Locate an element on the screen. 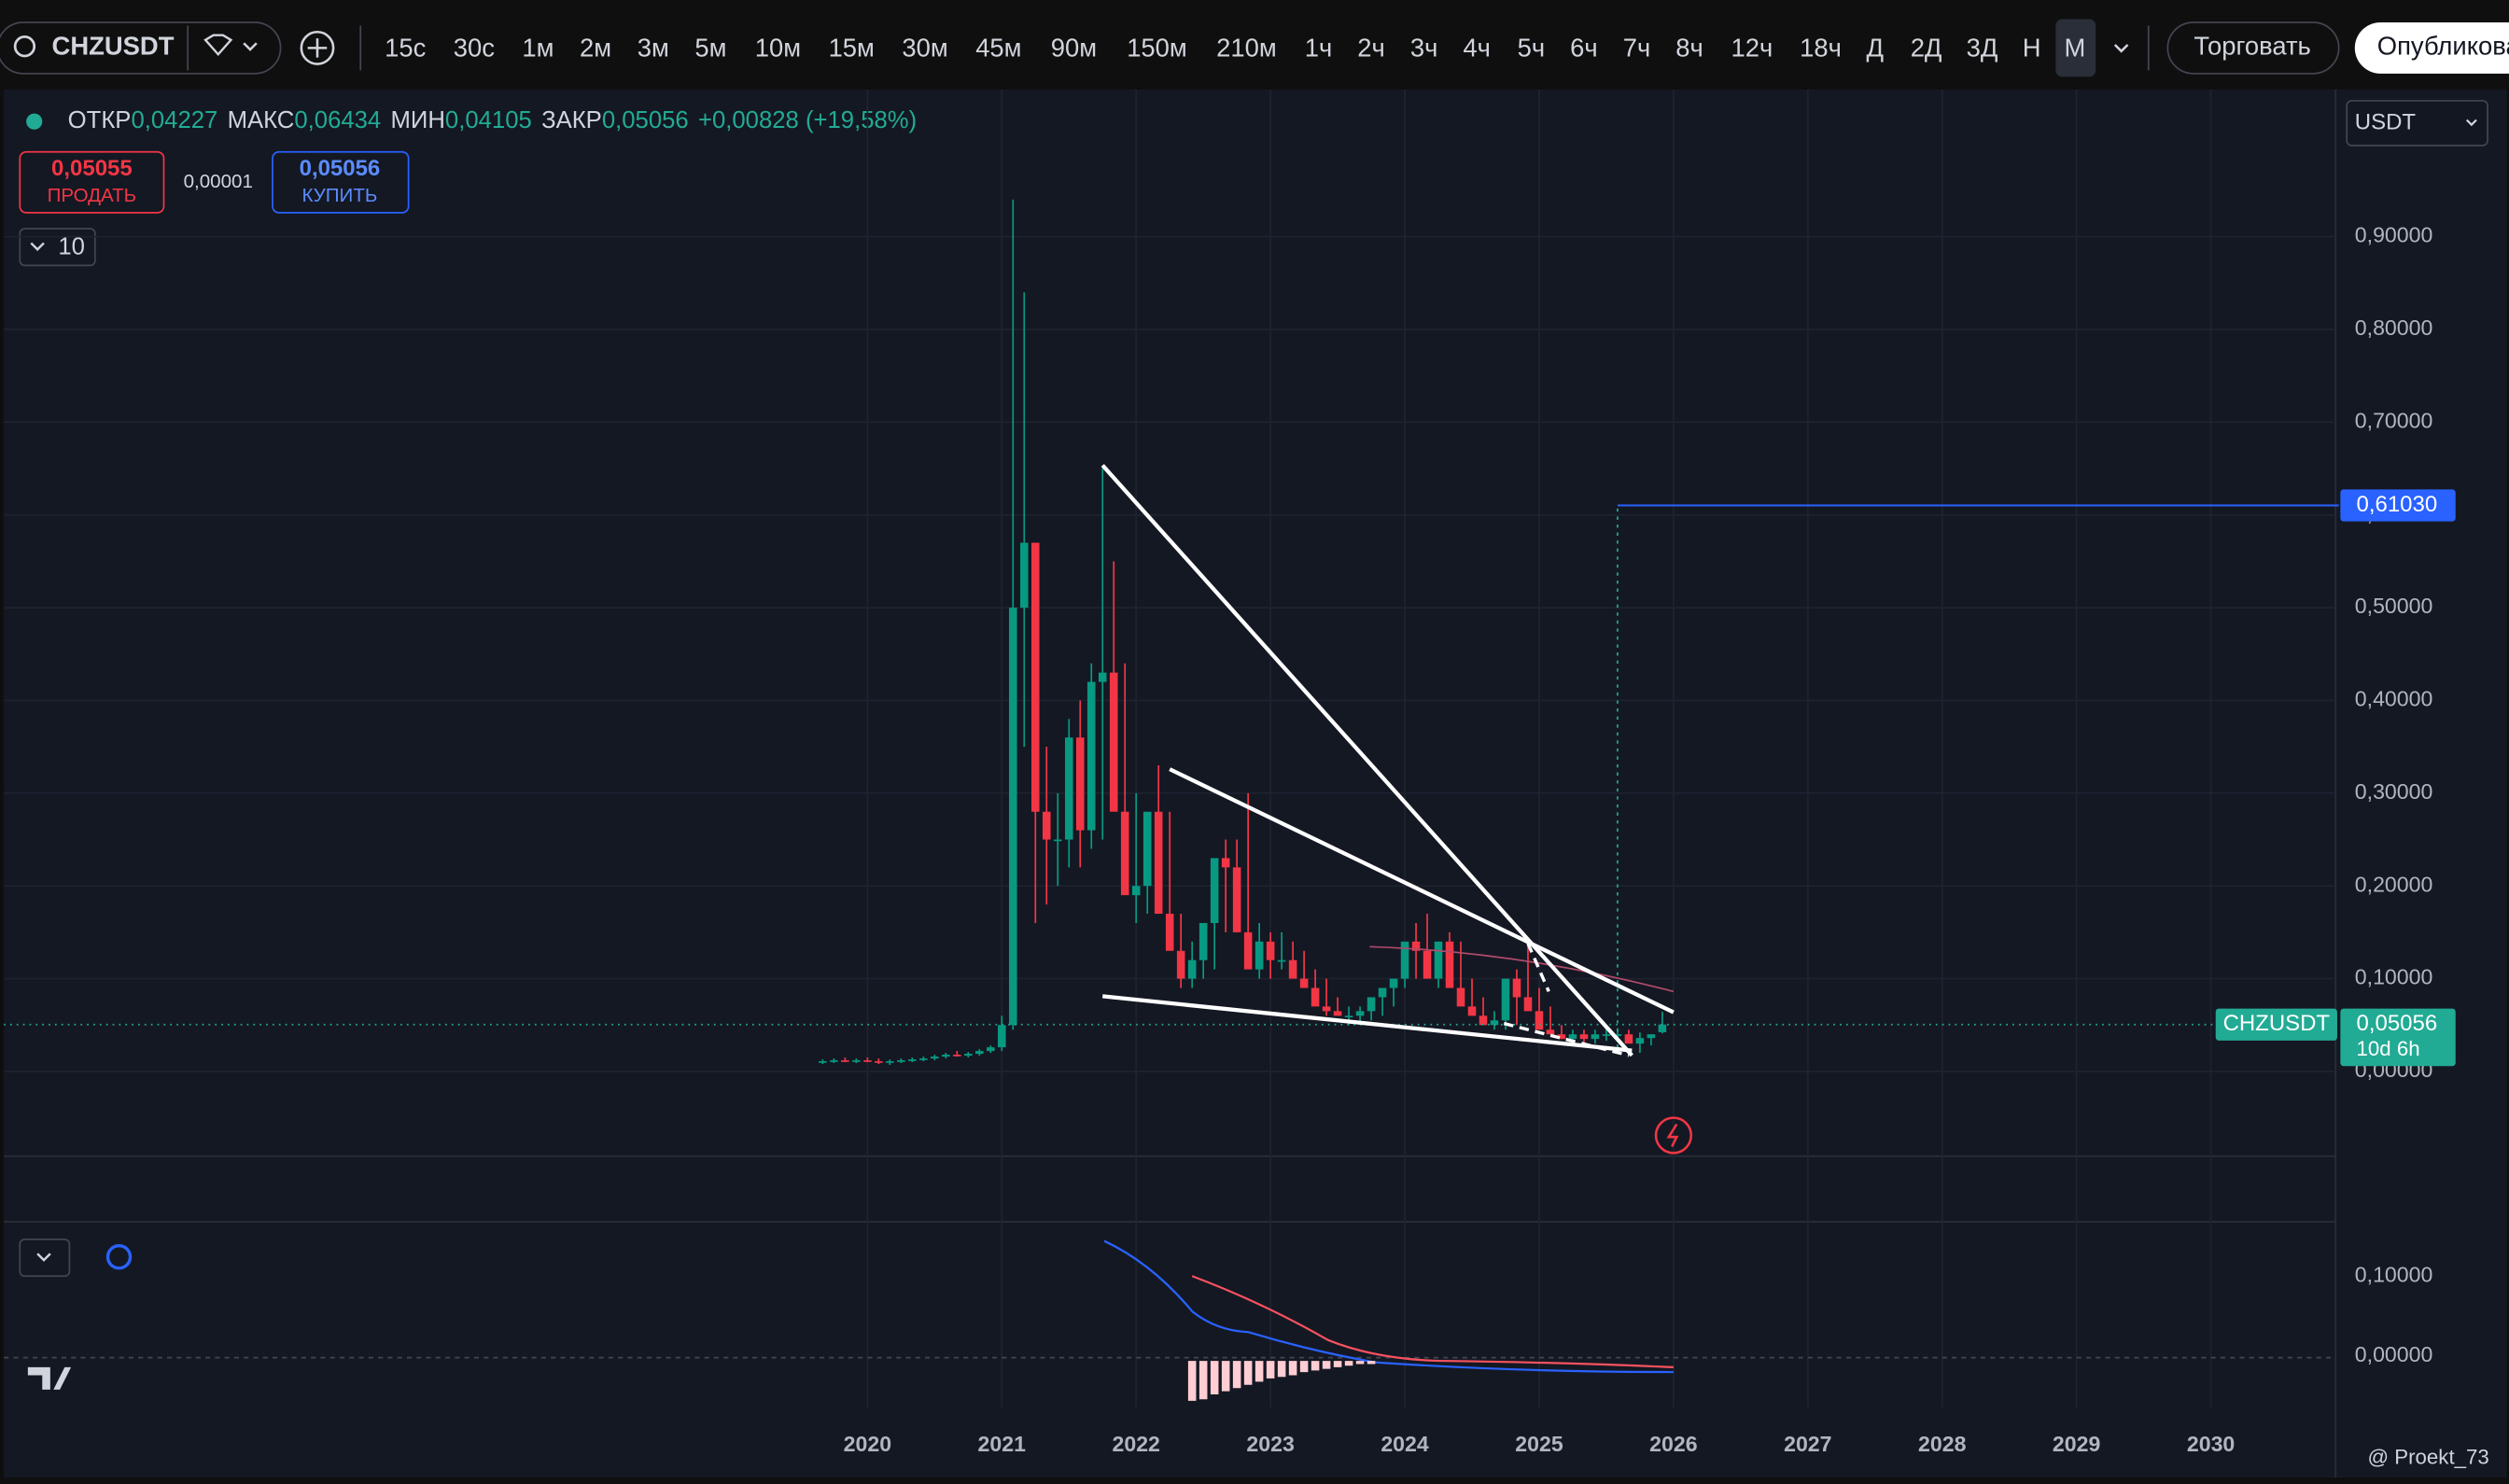  time-tick-label: 2022 is located at coordinates (1136, 1444).